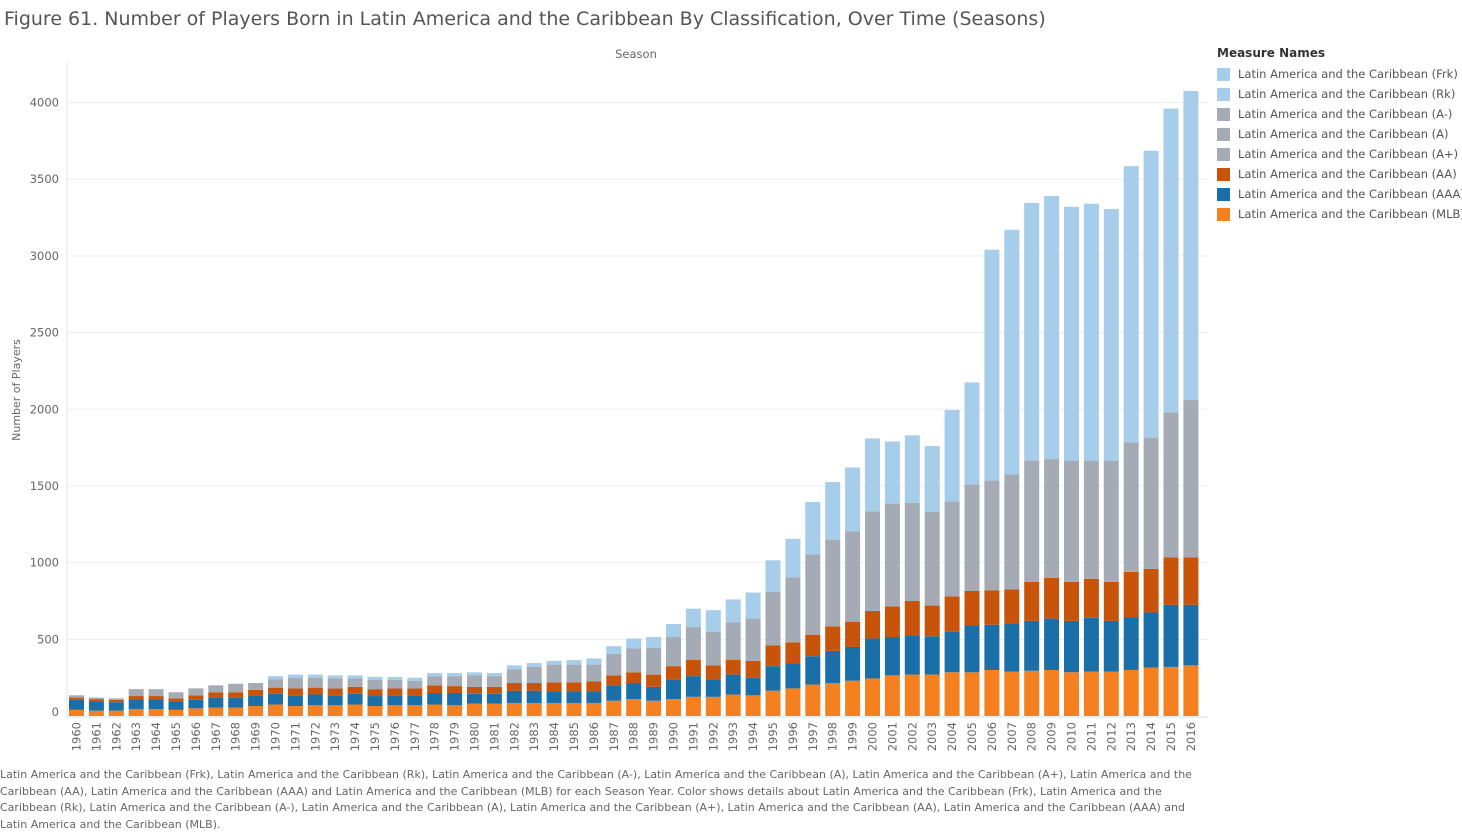  I want to click on legend-item: Latin America and the Caribbean (A+), so click(1339, 154).